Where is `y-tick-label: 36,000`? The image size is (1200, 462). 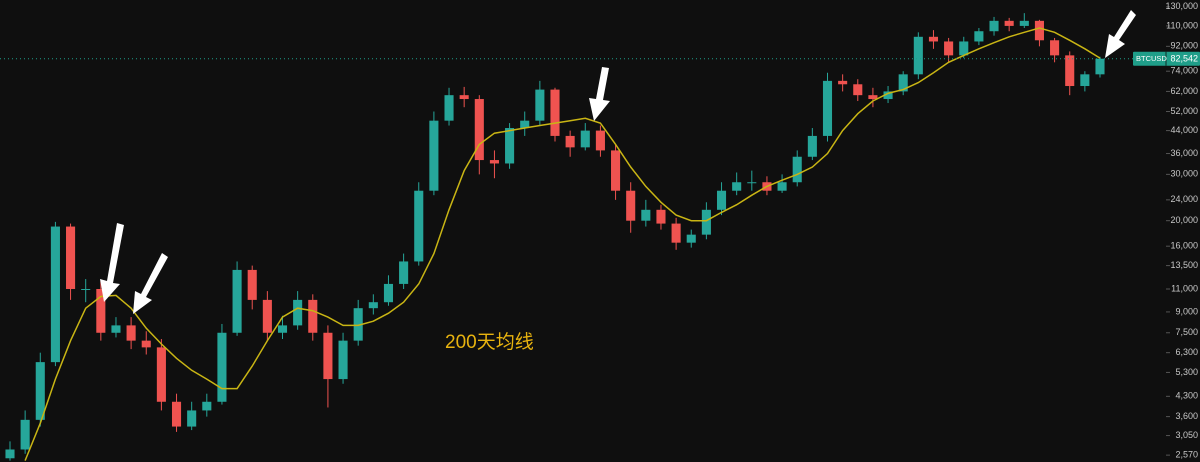 y-tick-label: 36,000 is located at coordinates (1184, 153).